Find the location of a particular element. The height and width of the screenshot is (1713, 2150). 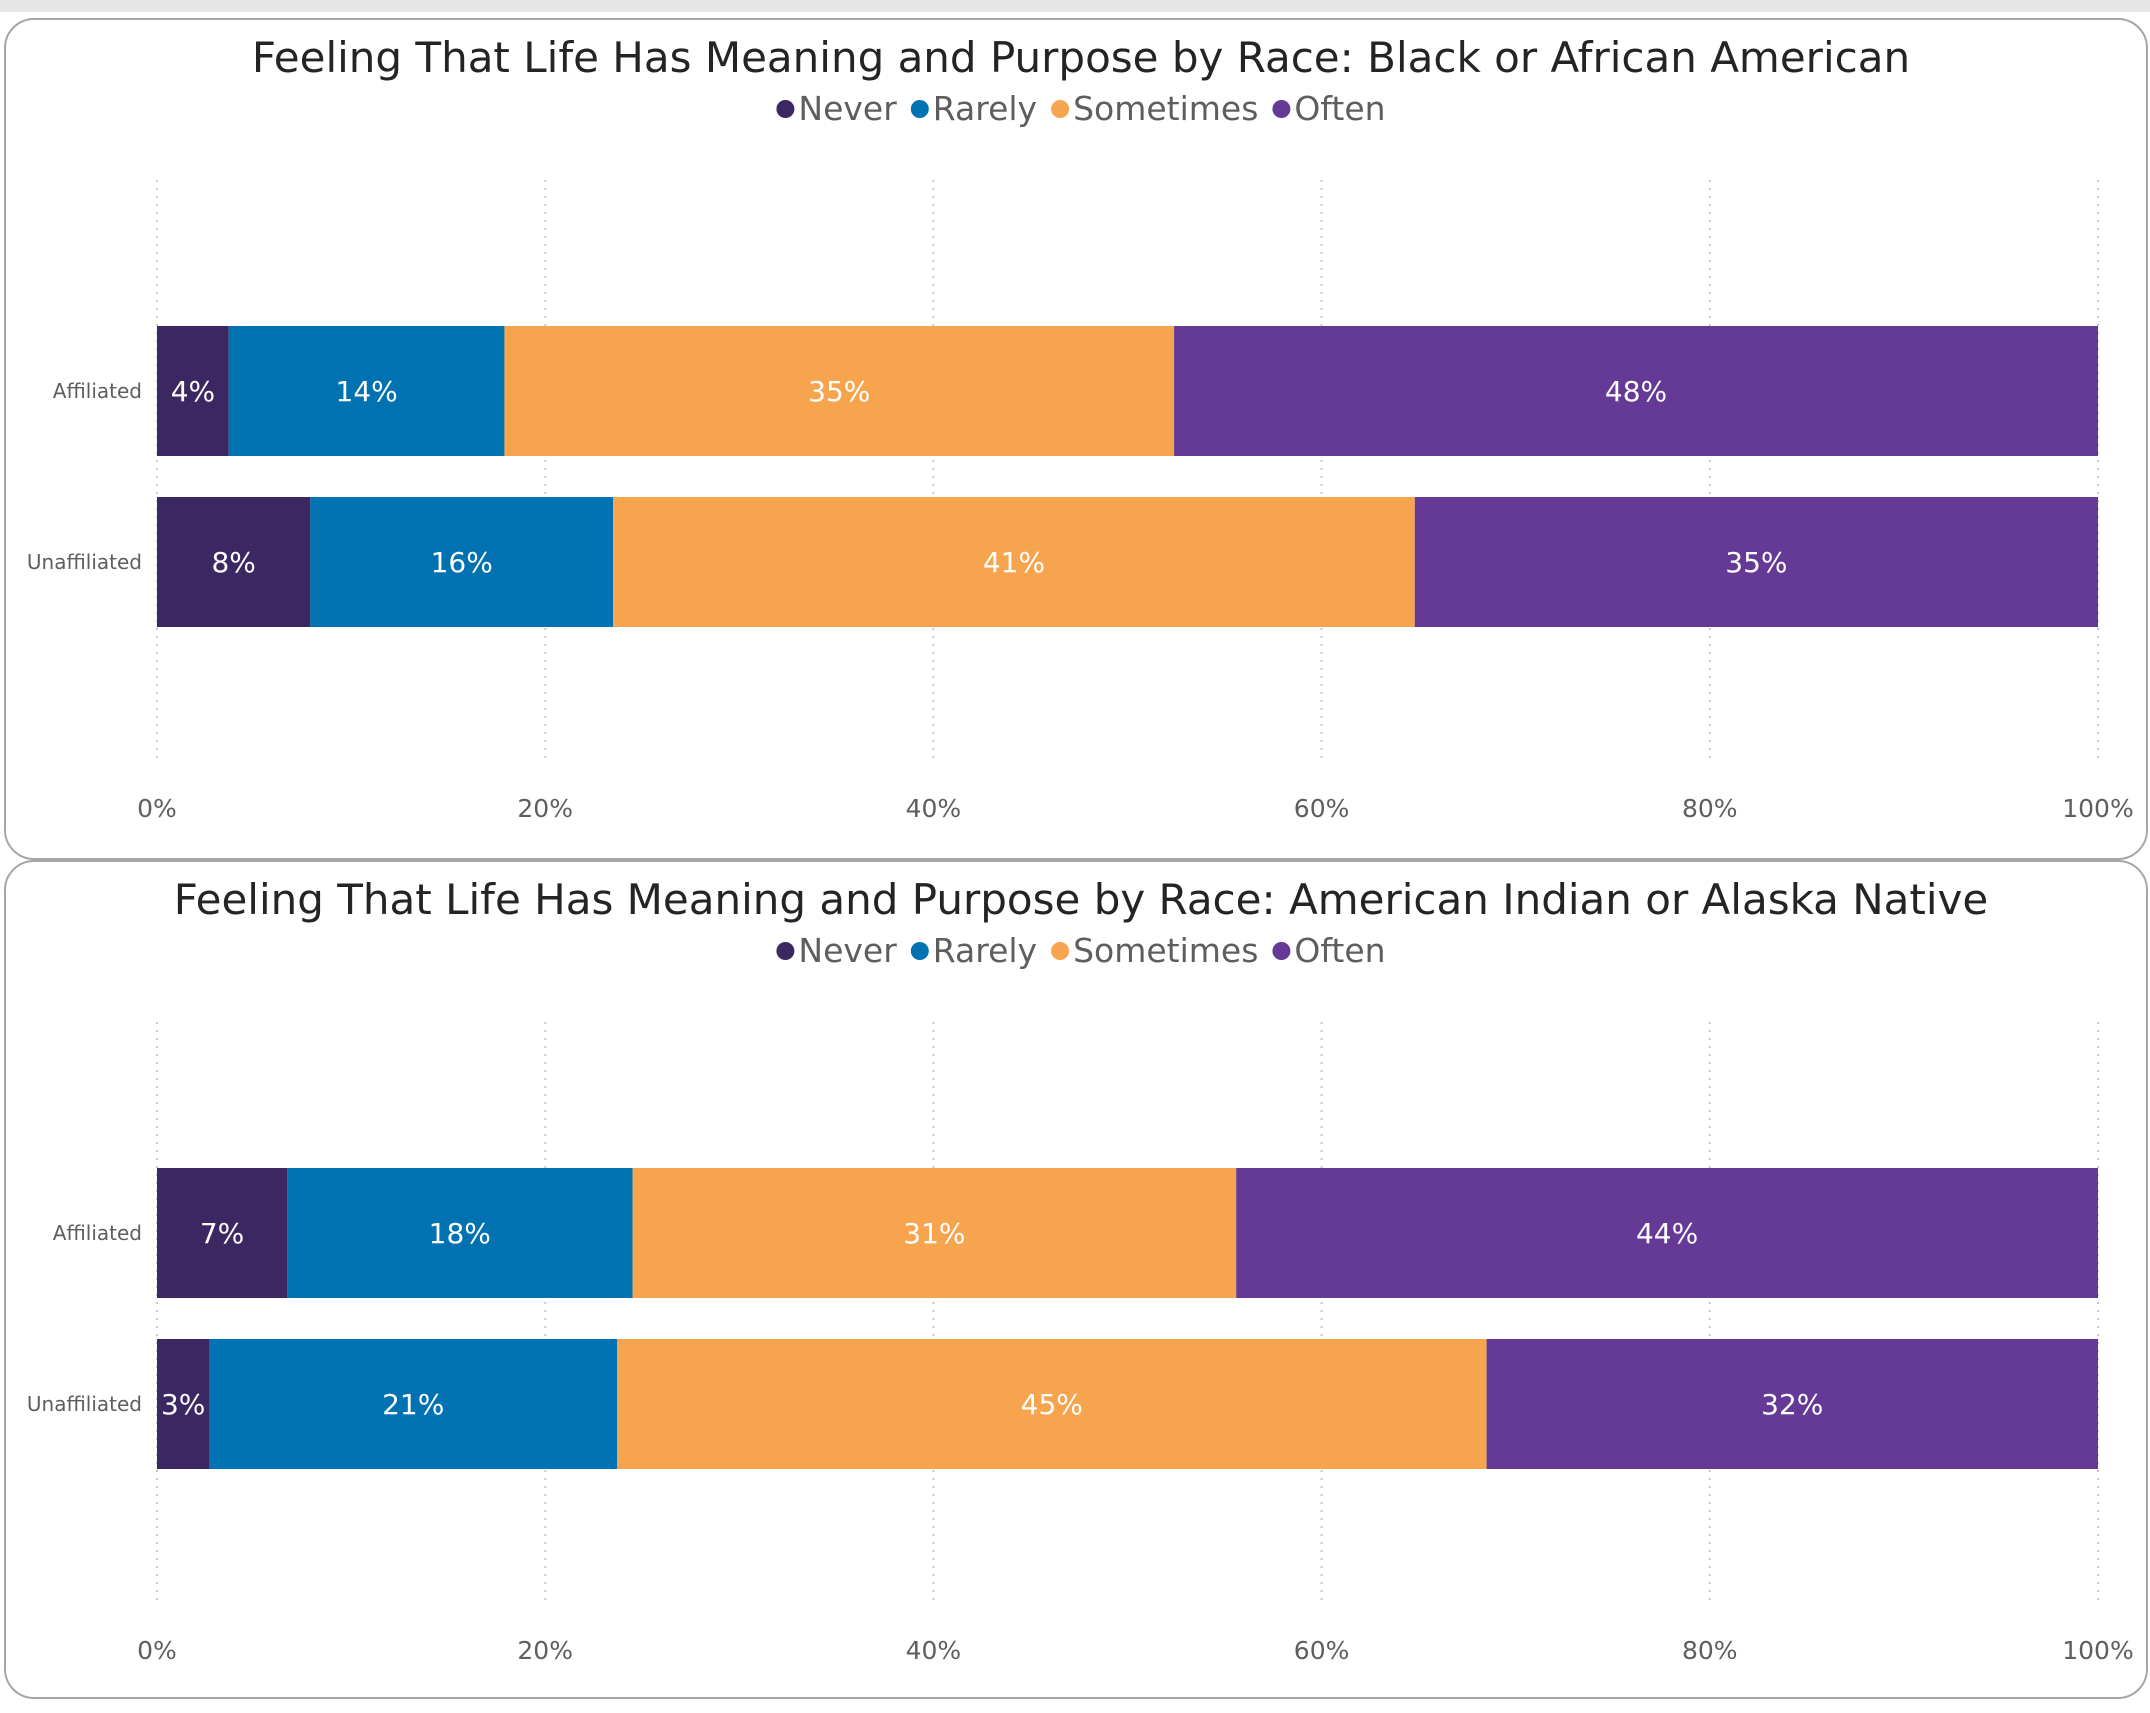

data-label: 21% is located at coordinates (413, 1404).